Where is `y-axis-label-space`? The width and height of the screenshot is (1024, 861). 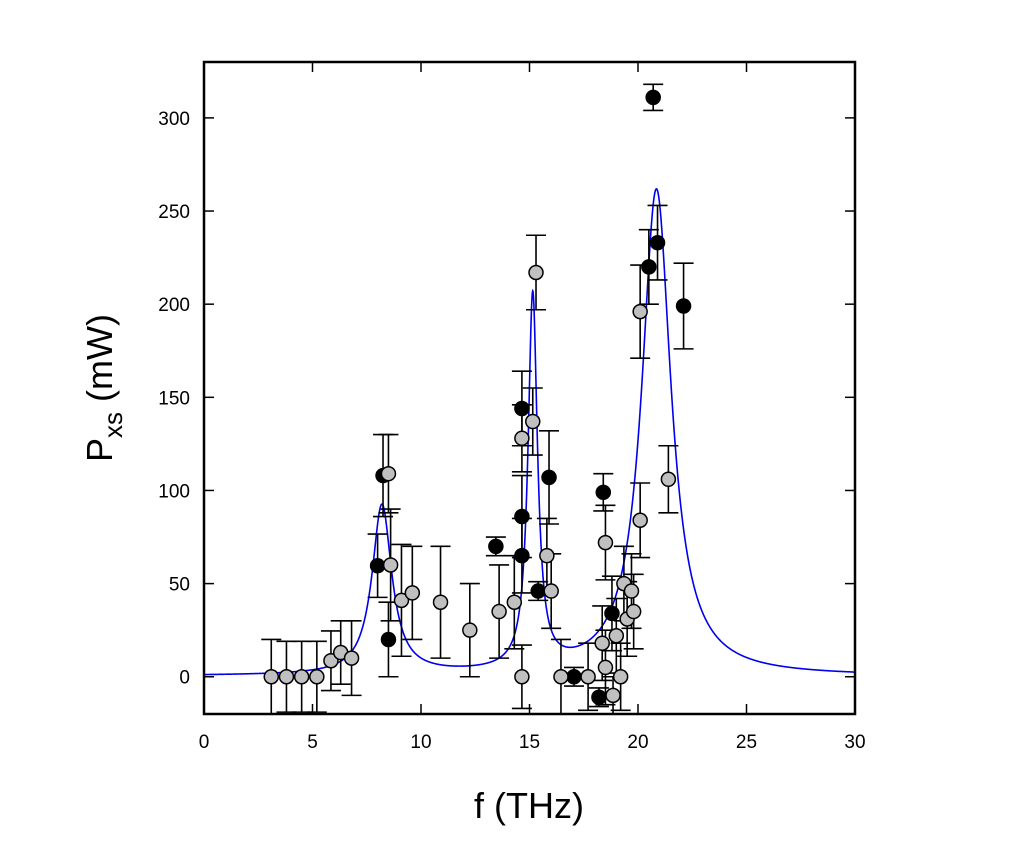
y-axis-label-space is located at coordinates (99, 407).